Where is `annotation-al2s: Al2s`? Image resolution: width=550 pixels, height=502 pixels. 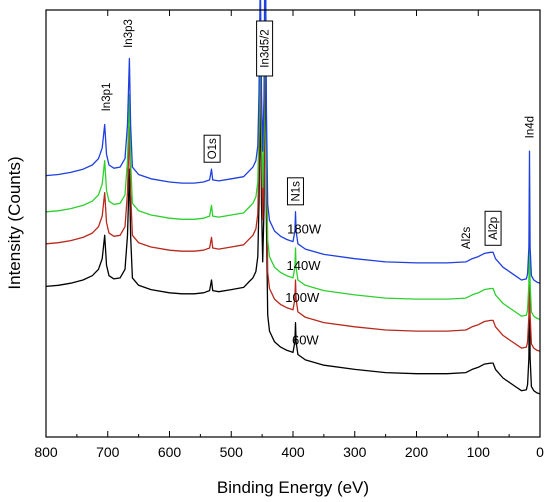
annotation-al2s: Al2s is located at coordinates (467, 237).